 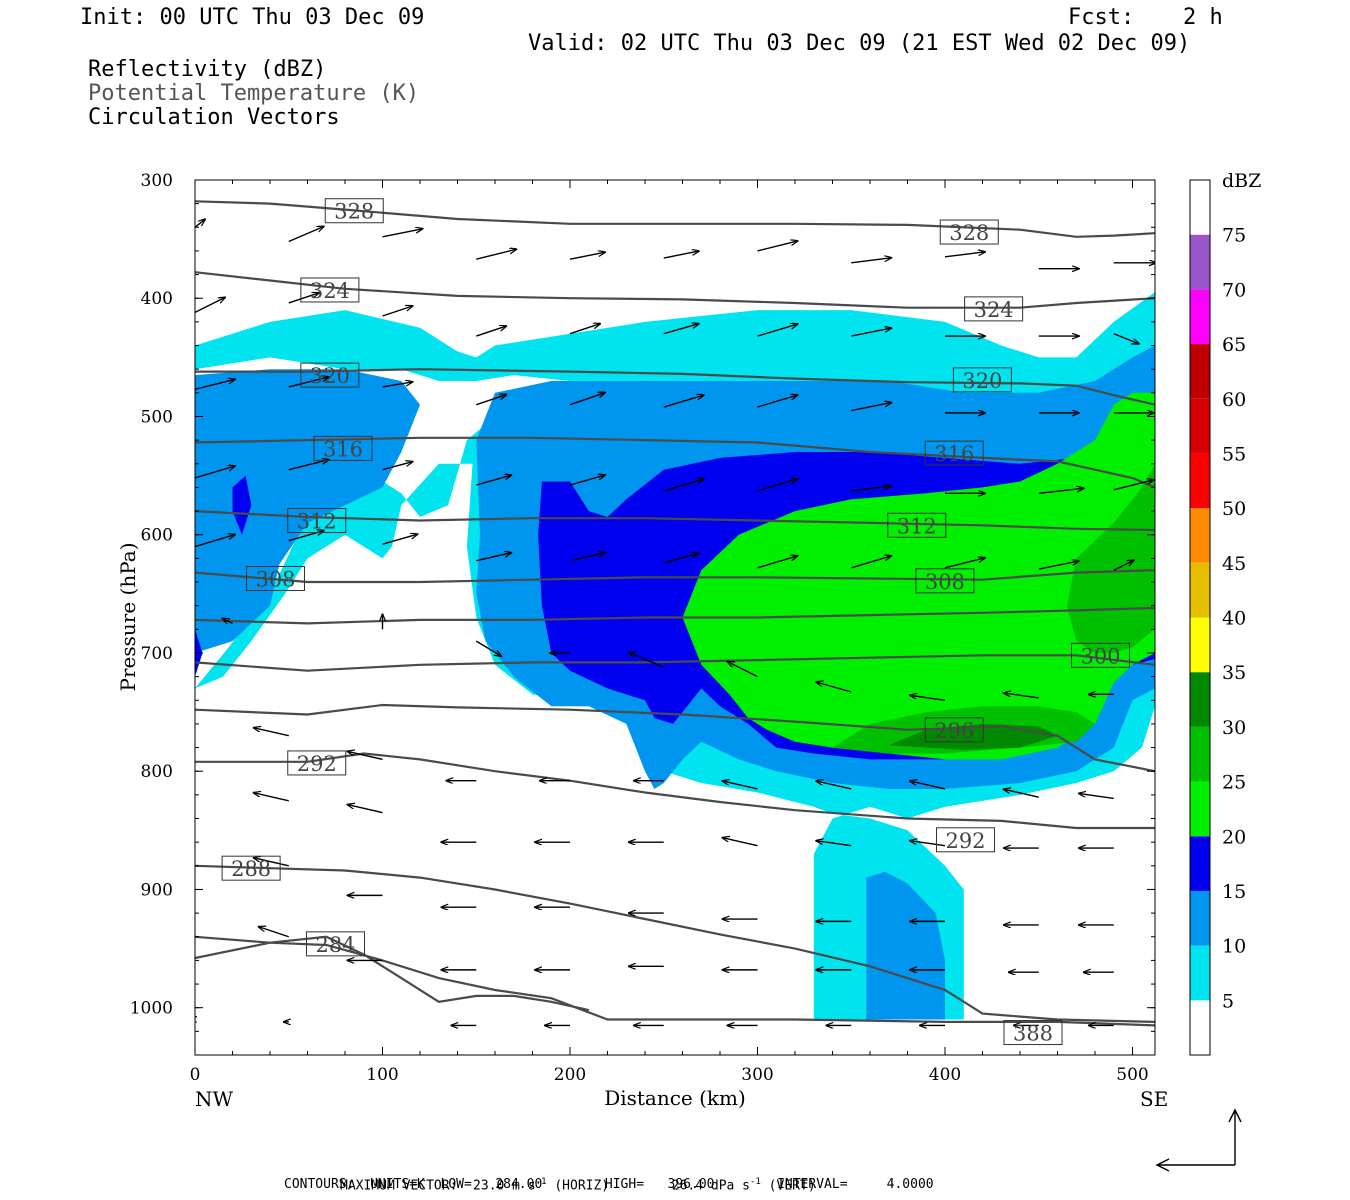 I want to click on colorbar-label: 20, so click(x=1234, y=837).